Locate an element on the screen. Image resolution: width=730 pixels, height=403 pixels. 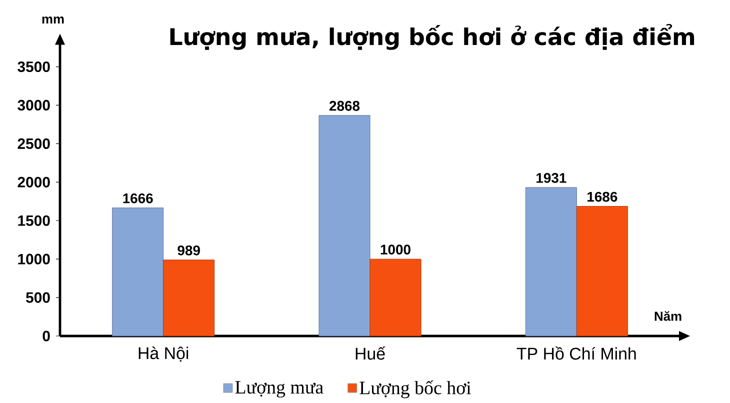
legend-label: Lượng bốc hơi is located at coordinates (415, 389).